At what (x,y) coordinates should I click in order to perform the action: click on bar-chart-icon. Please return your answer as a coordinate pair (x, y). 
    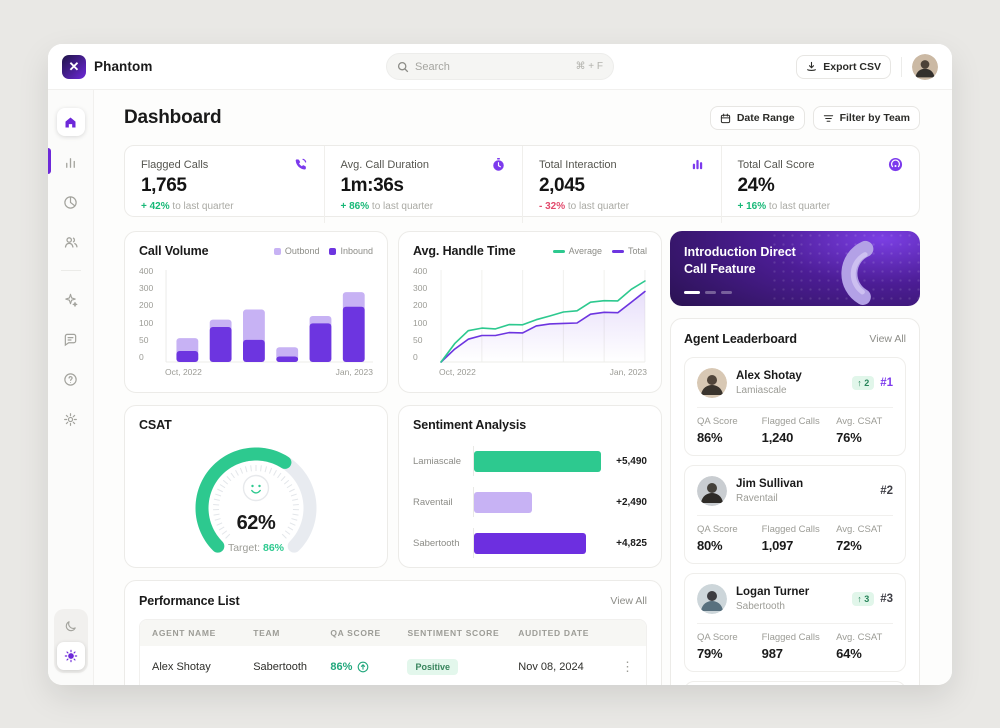
    Looking at the image, I should click on (70, 162).